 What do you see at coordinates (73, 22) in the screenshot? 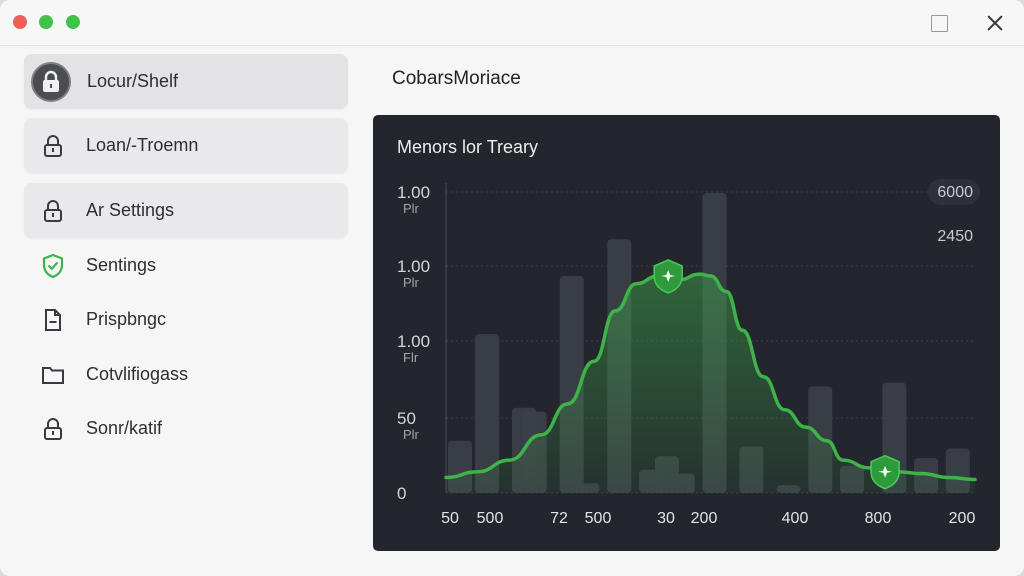
I see `zoom-traffic-light` at bounding box center [73, 22].